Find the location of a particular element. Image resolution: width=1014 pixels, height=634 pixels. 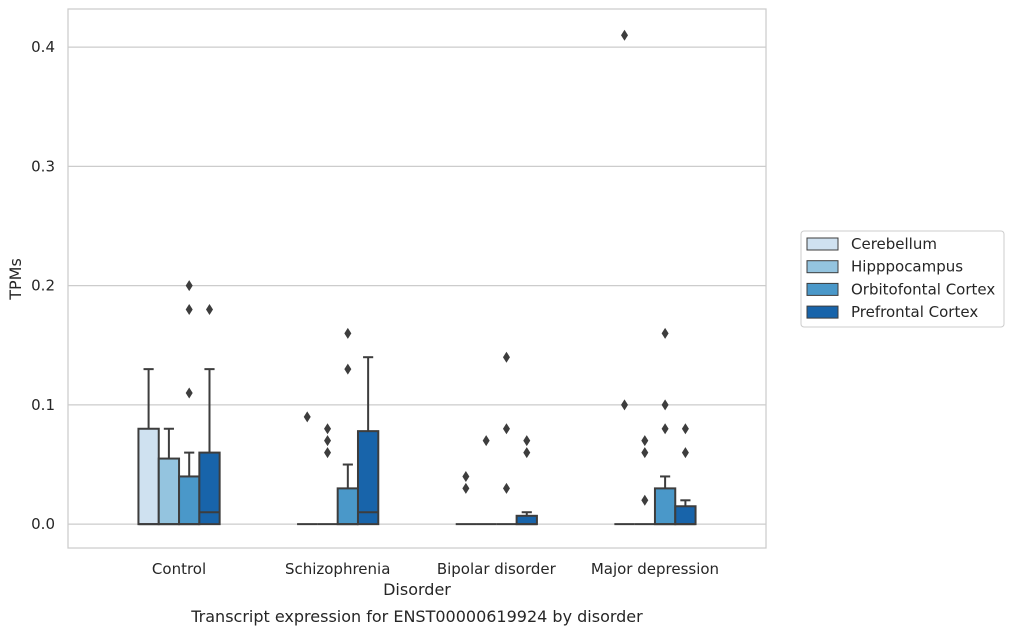

y-tick-label: 0.2 is located at coordinates (43, 286).